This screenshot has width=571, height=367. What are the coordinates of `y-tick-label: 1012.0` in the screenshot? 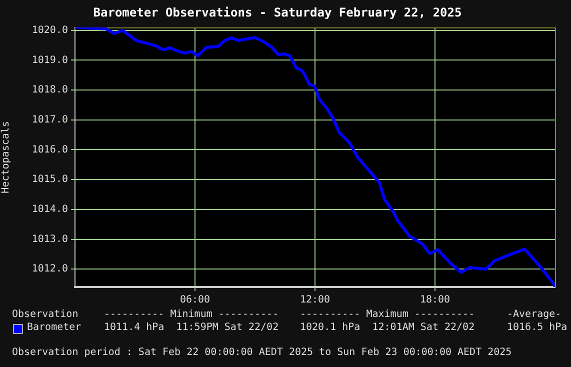 It's located at (50, 269).